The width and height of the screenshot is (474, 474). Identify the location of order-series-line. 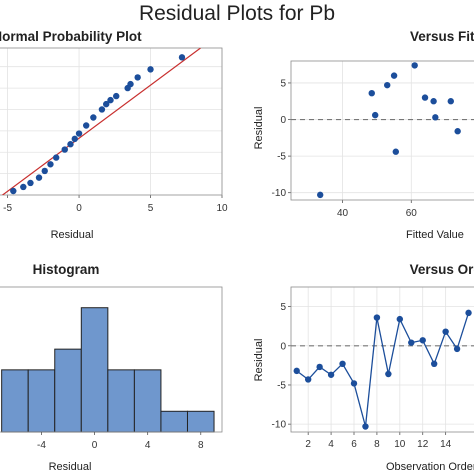
(383, 369).